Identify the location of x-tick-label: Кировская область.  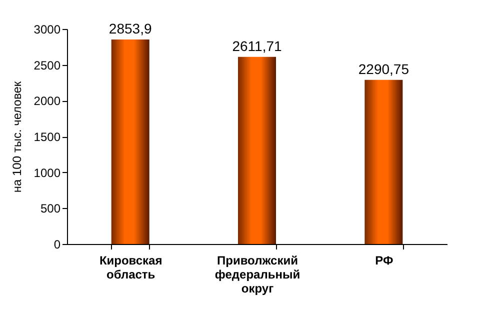
(130, 268).